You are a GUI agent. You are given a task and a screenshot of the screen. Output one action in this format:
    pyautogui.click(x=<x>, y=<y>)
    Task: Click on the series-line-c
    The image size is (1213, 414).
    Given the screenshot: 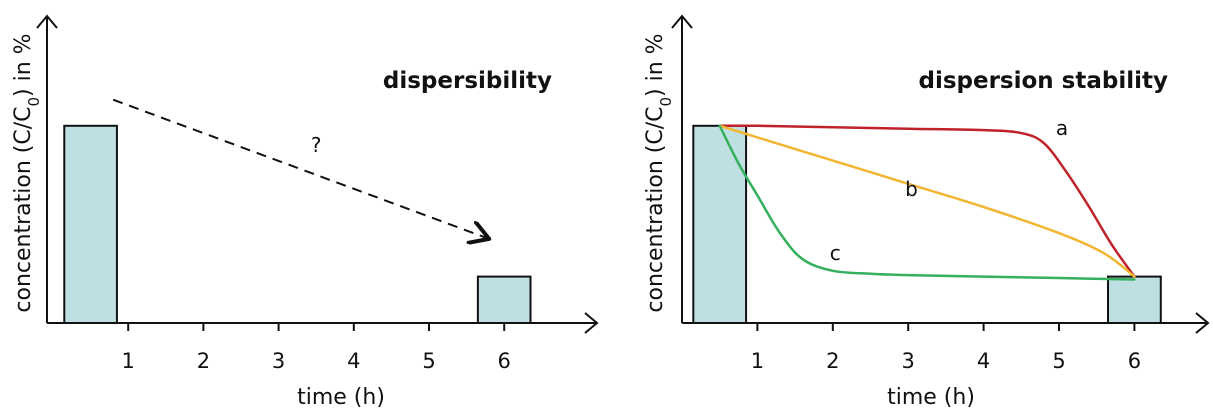 What is the action you would take?
    pyautogui.click(x=927, y=202)
    